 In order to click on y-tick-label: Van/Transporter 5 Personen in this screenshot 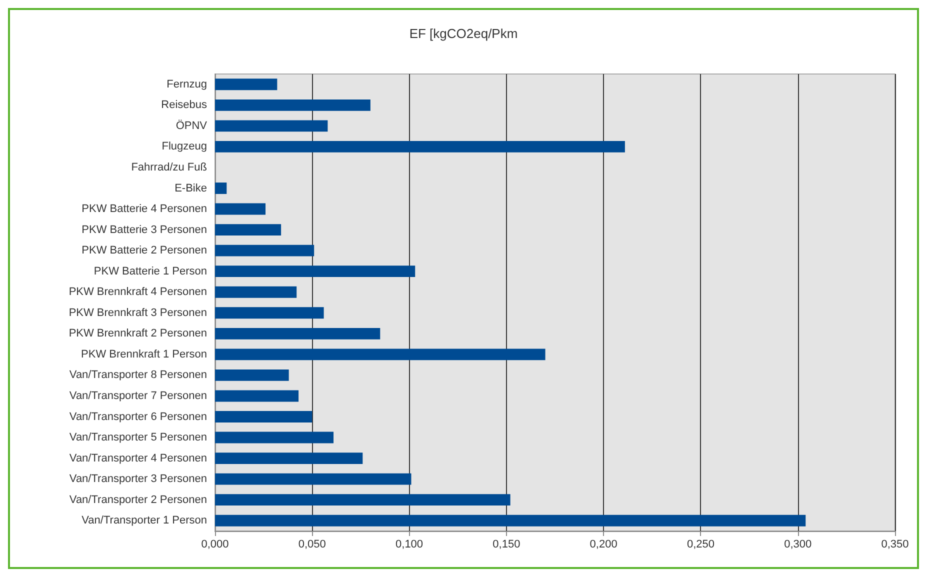, I will do `click(138, 438)`.